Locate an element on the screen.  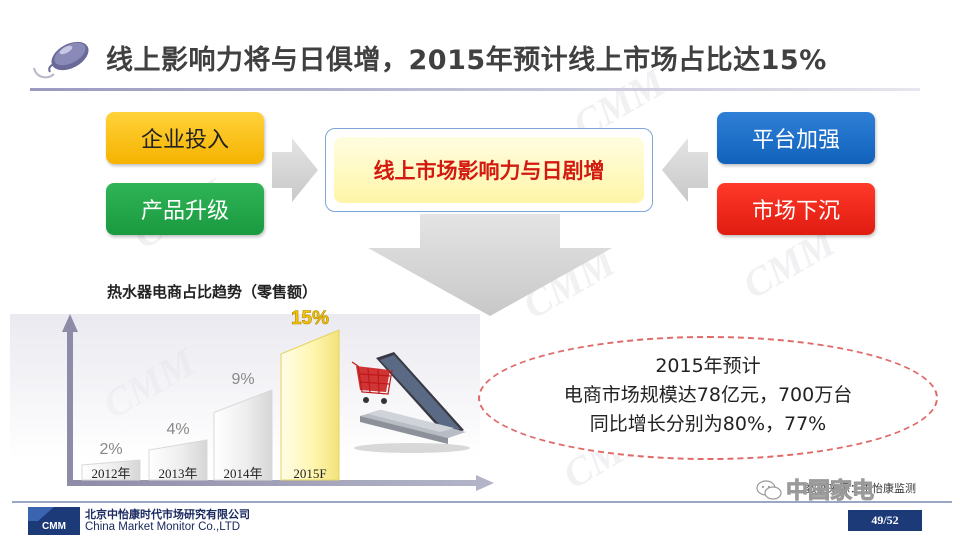
wechat-account-name: 中国家电 is located at coordinates (830, 492).